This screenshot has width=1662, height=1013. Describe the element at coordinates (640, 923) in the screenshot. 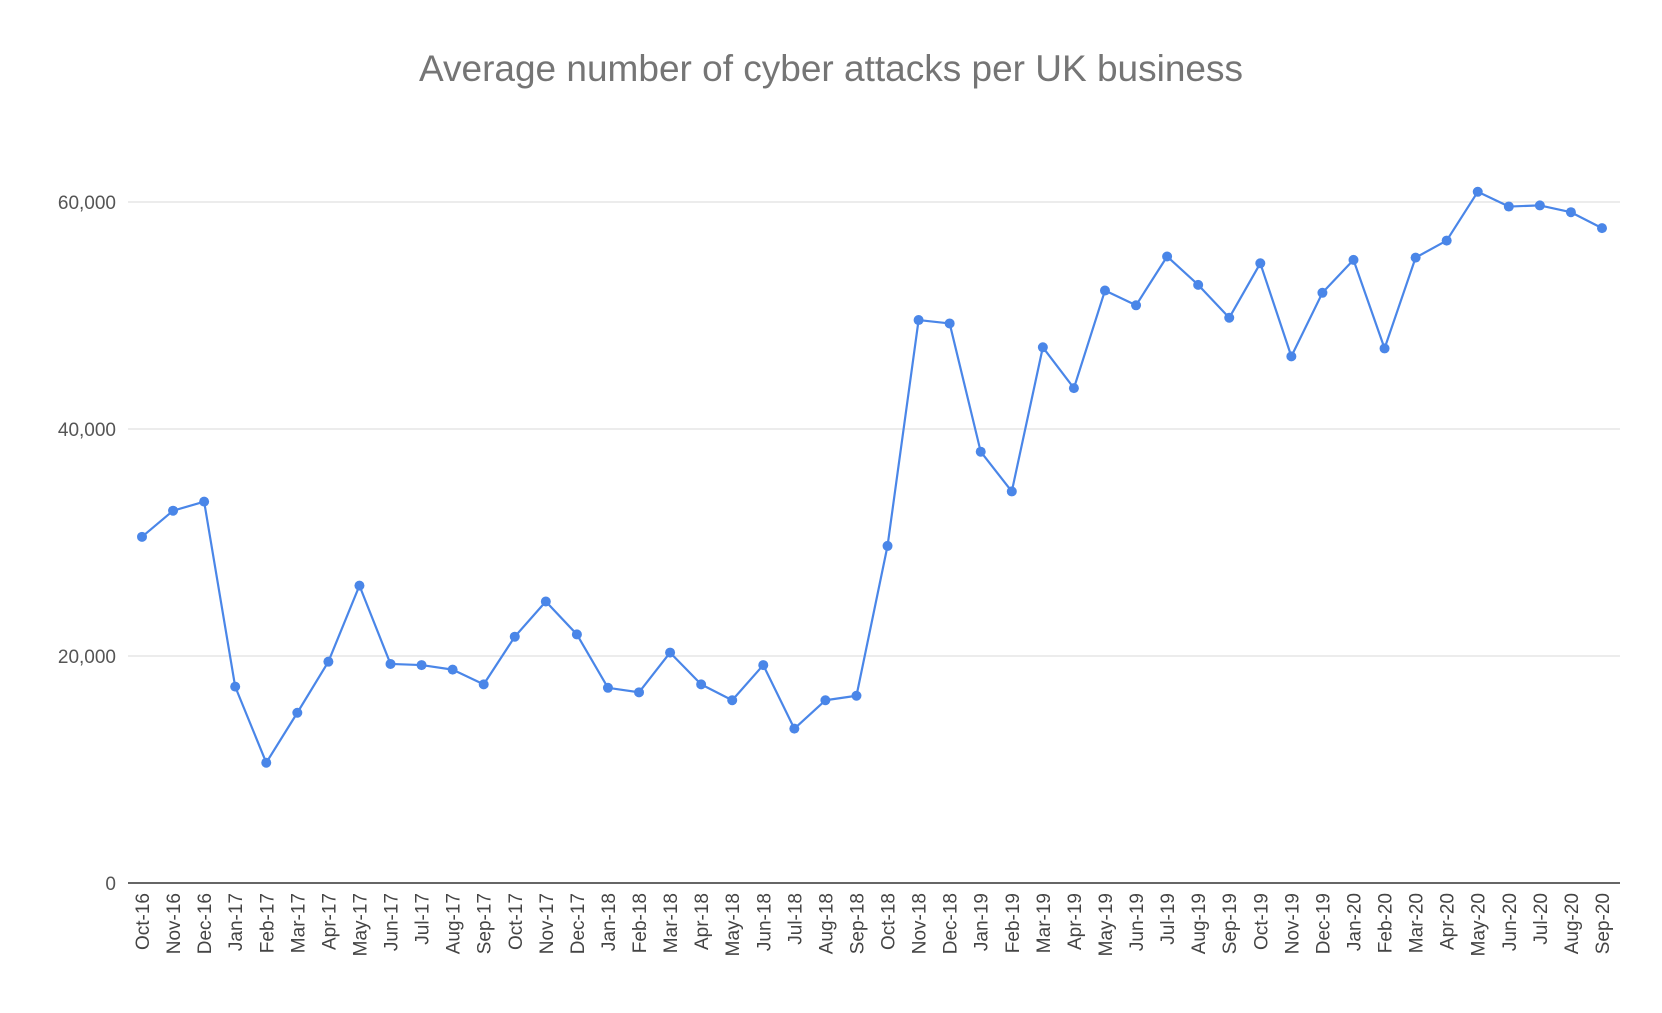

I see `x-tick-label: Feb-18` at that location.